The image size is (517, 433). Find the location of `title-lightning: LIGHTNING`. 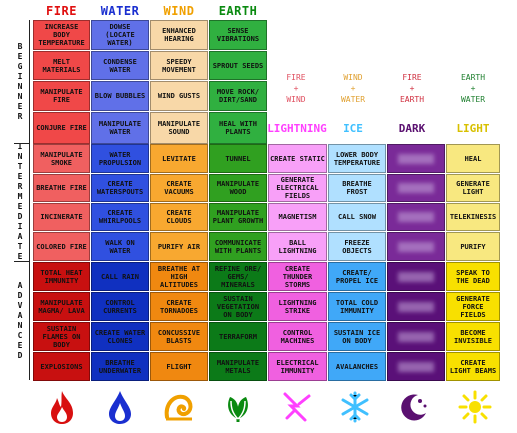

title-lightning: LIGHTNING is located at coordinates (297, 128).